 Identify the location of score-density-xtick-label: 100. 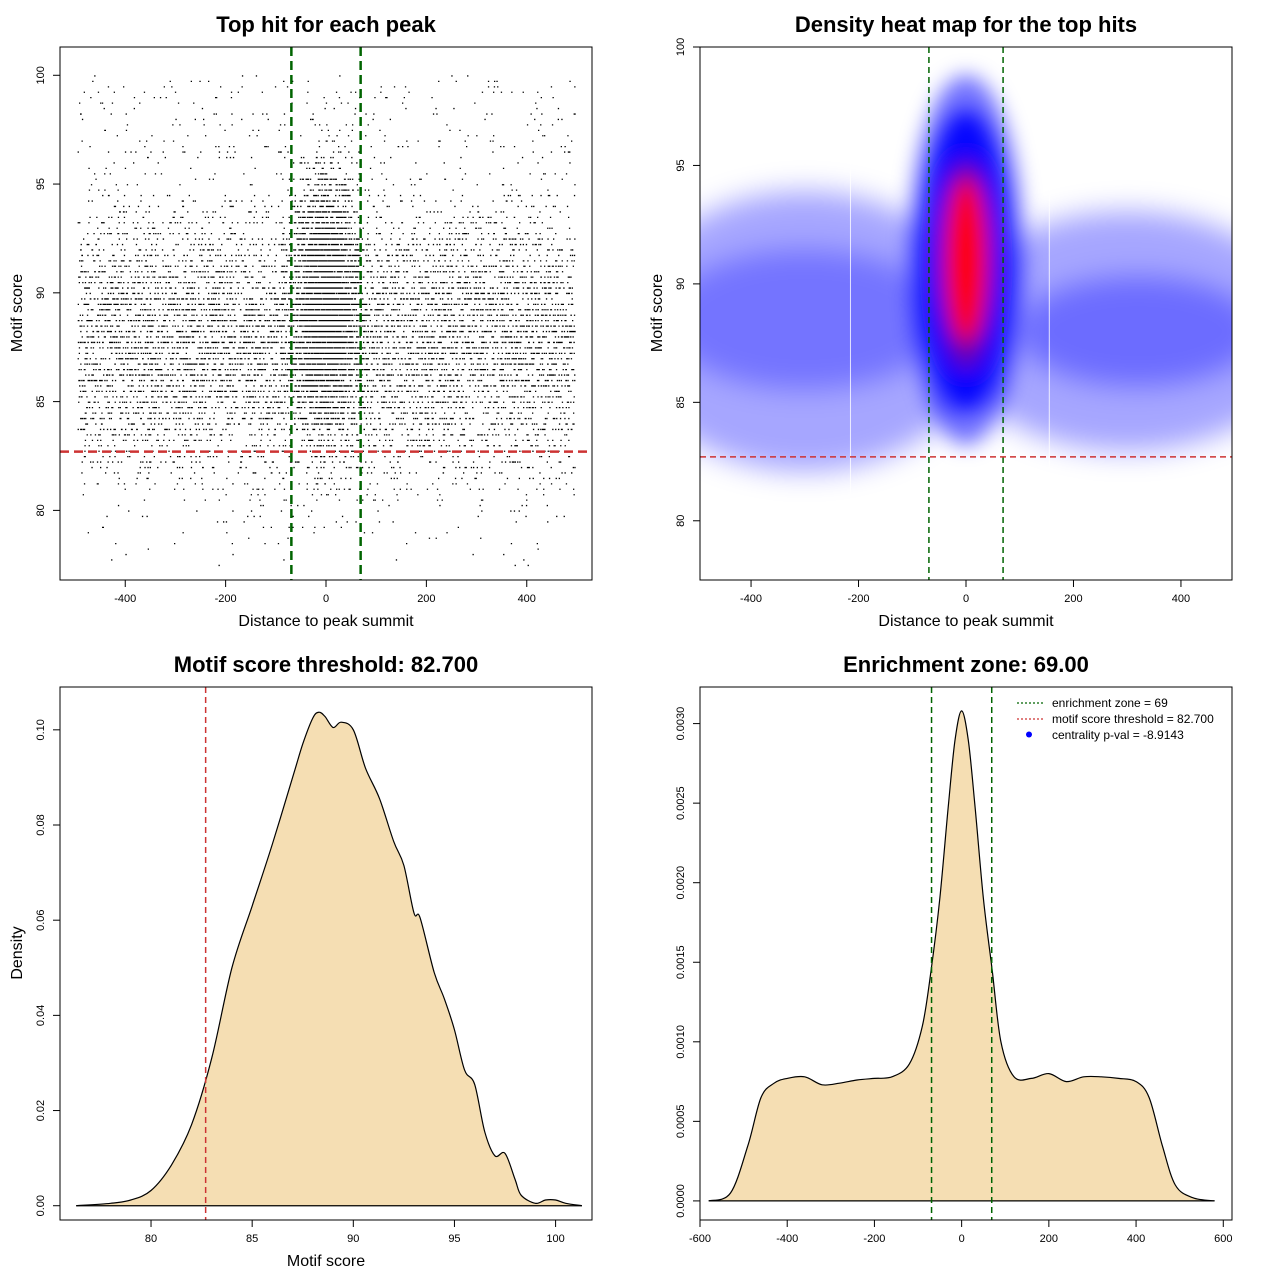
(555, 1239).